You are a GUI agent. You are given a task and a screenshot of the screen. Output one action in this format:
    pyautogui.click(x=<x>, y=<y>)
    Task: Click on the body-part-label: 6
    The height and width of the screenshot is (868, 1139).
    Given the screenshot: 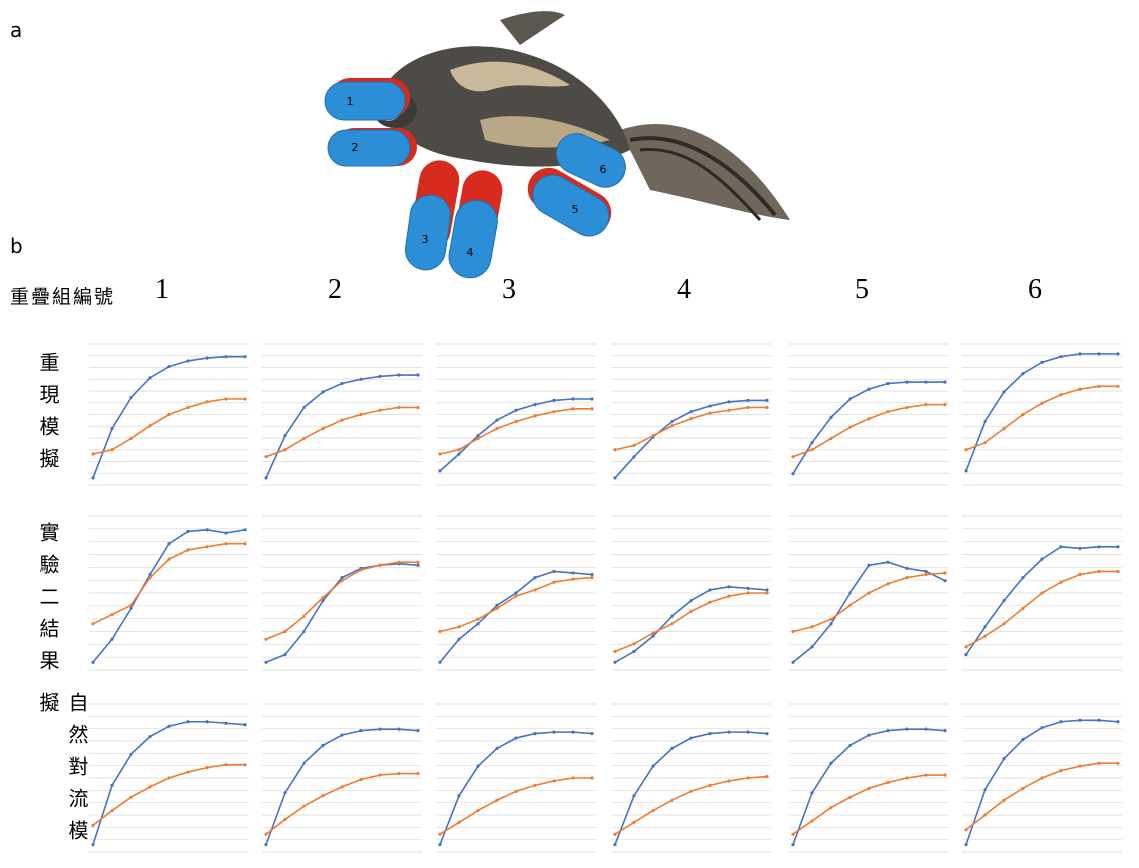 What is the action you would take?
    pyautogui.click(x=603, y=169)
    